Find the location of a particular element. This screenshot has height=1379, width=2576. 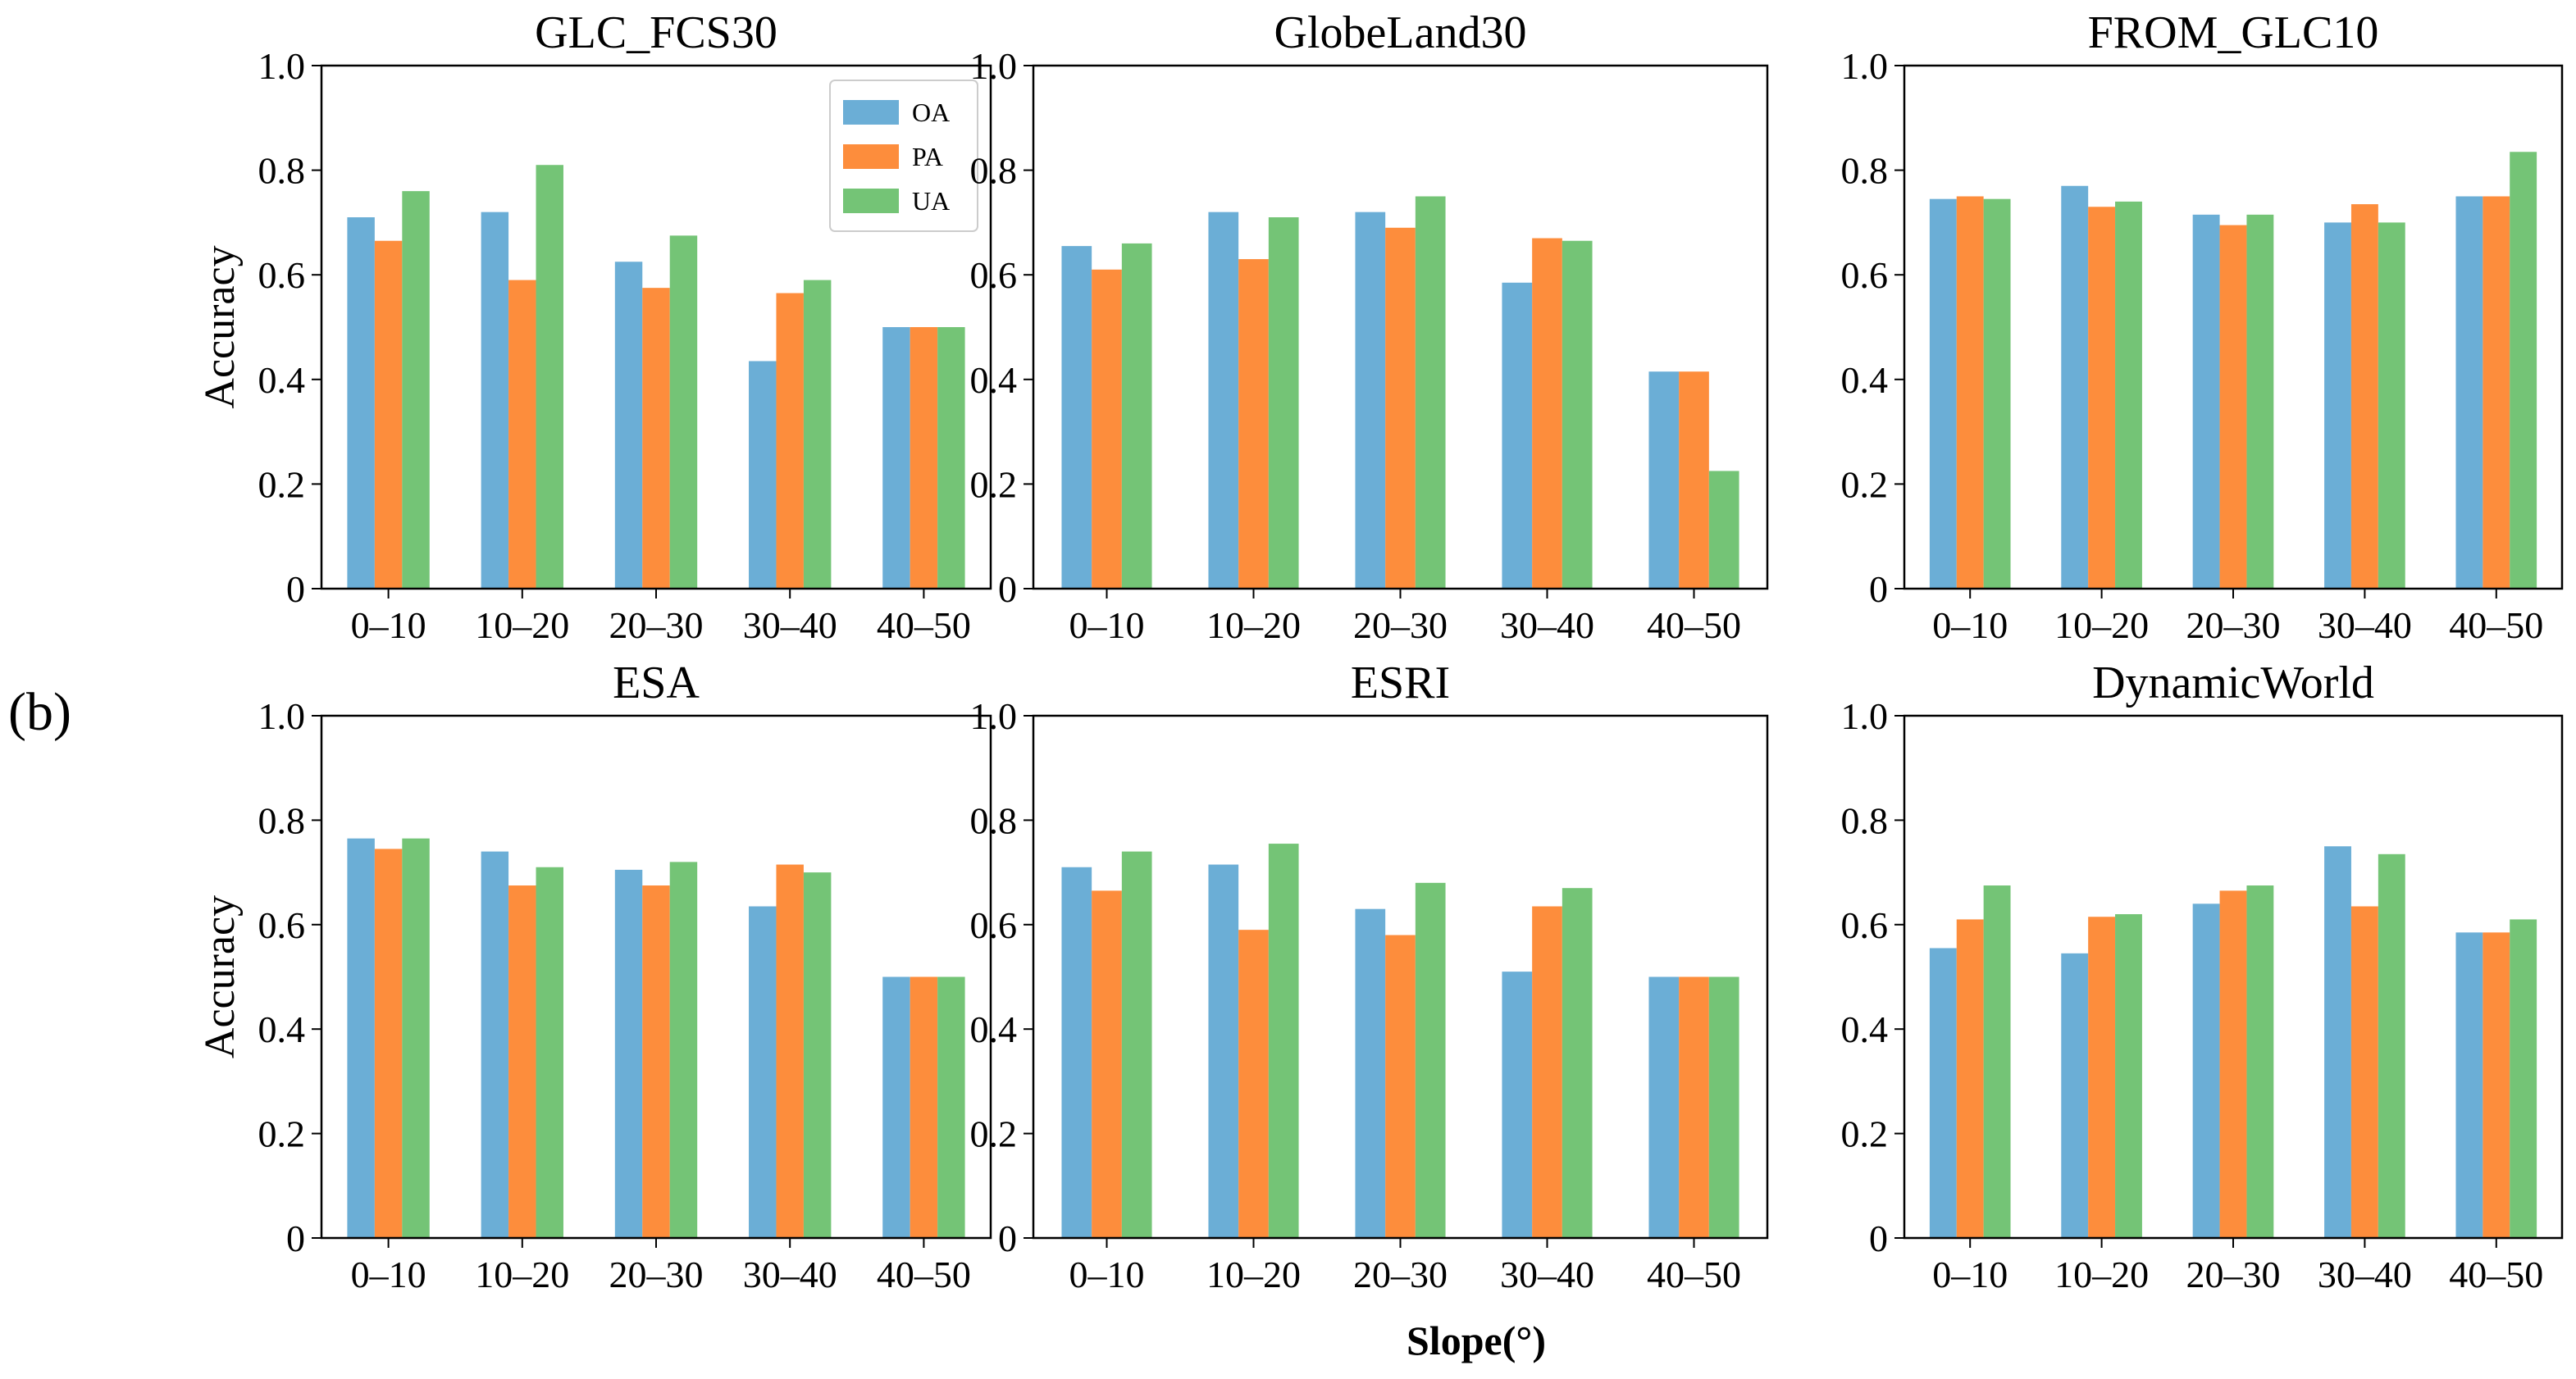

chart-title: DynamicWorld is located at coordinates (2233, 683).